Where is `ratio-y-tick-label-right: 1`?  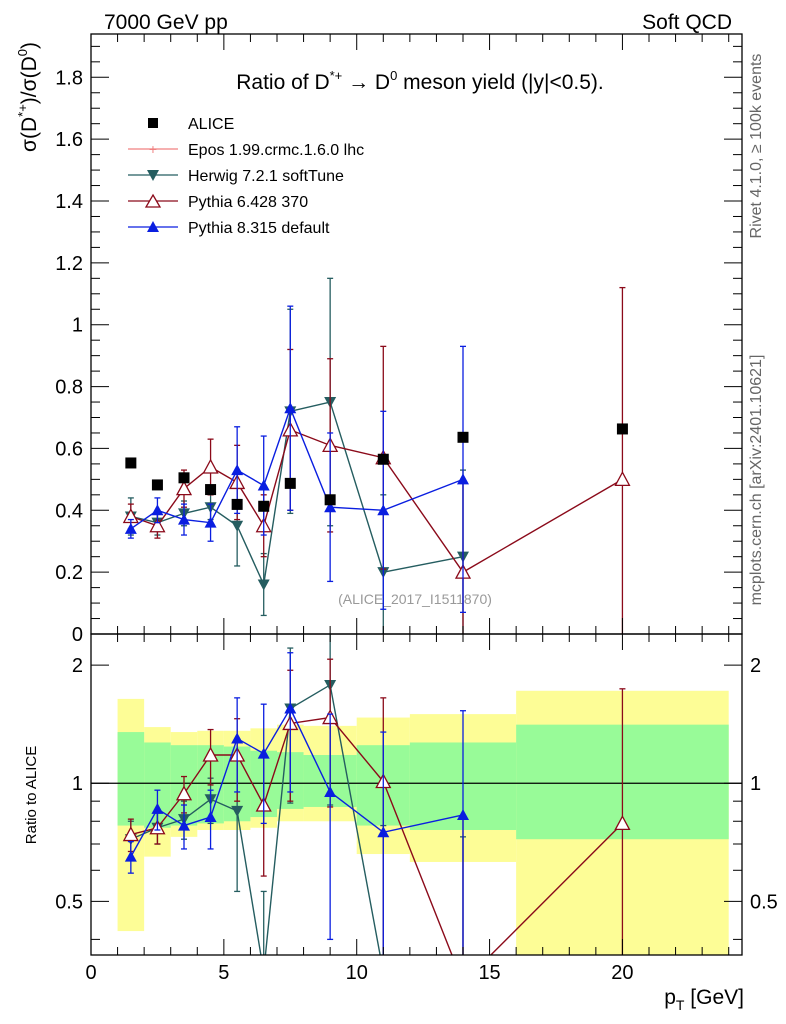
ratio-y-tick-label-right: 1 is located at coordinates (755, 784).